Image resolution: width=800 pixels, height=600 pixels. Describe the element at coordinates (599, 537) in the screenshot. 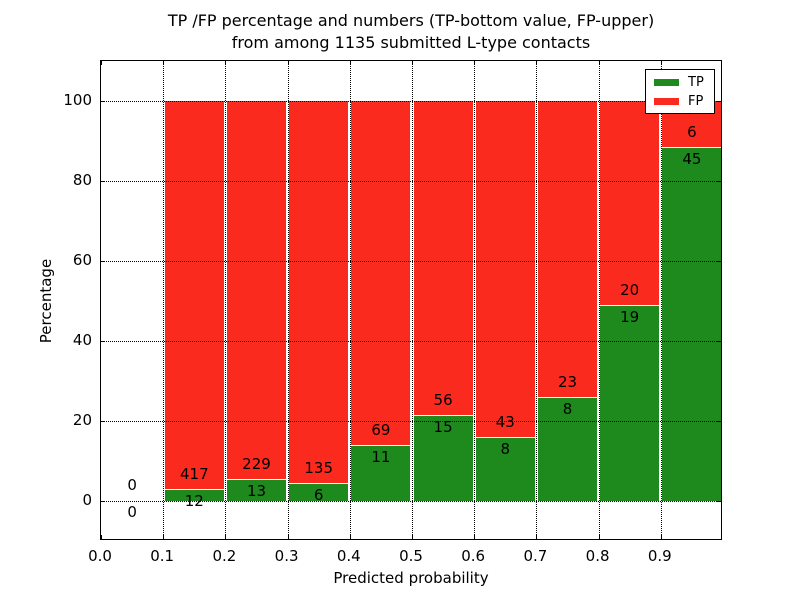

I see `x-tick-bottom-0.8` at that location.